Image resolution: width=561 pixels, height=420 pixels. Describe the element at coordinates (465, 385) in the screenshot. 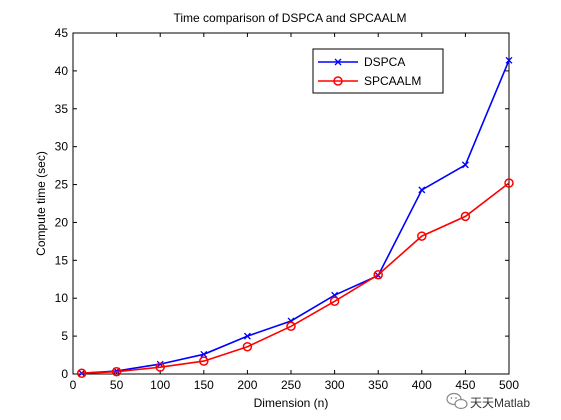

I see `x-tick-label: 450` at that location.